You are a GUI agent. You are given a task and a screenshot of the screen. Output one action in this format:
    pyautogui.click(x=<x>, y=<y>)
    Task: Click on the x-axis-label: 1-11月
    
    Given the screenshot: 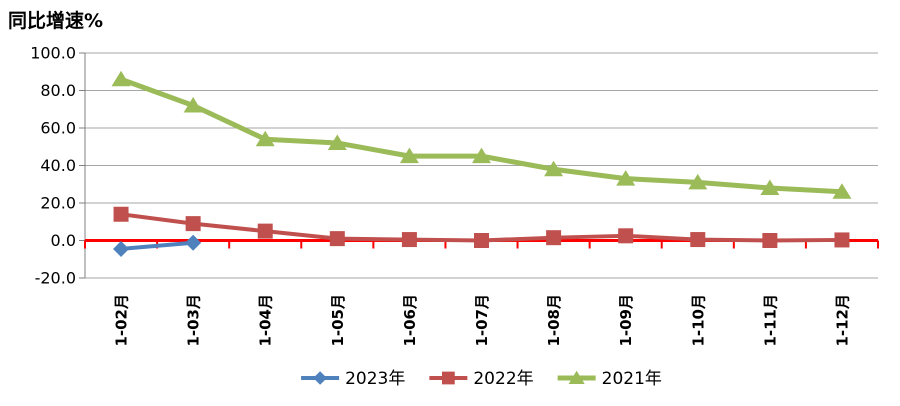 What is the action you would take?
    pyautogui.click(x=770, y=320)
    